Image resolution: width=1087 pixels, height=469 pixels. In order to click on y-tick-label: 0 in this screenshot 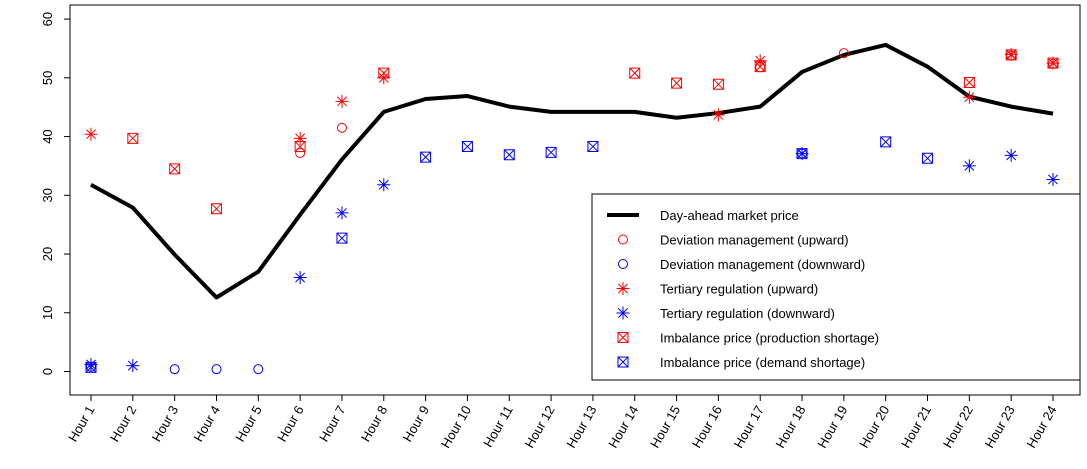, I will do `click(47, 371)`.